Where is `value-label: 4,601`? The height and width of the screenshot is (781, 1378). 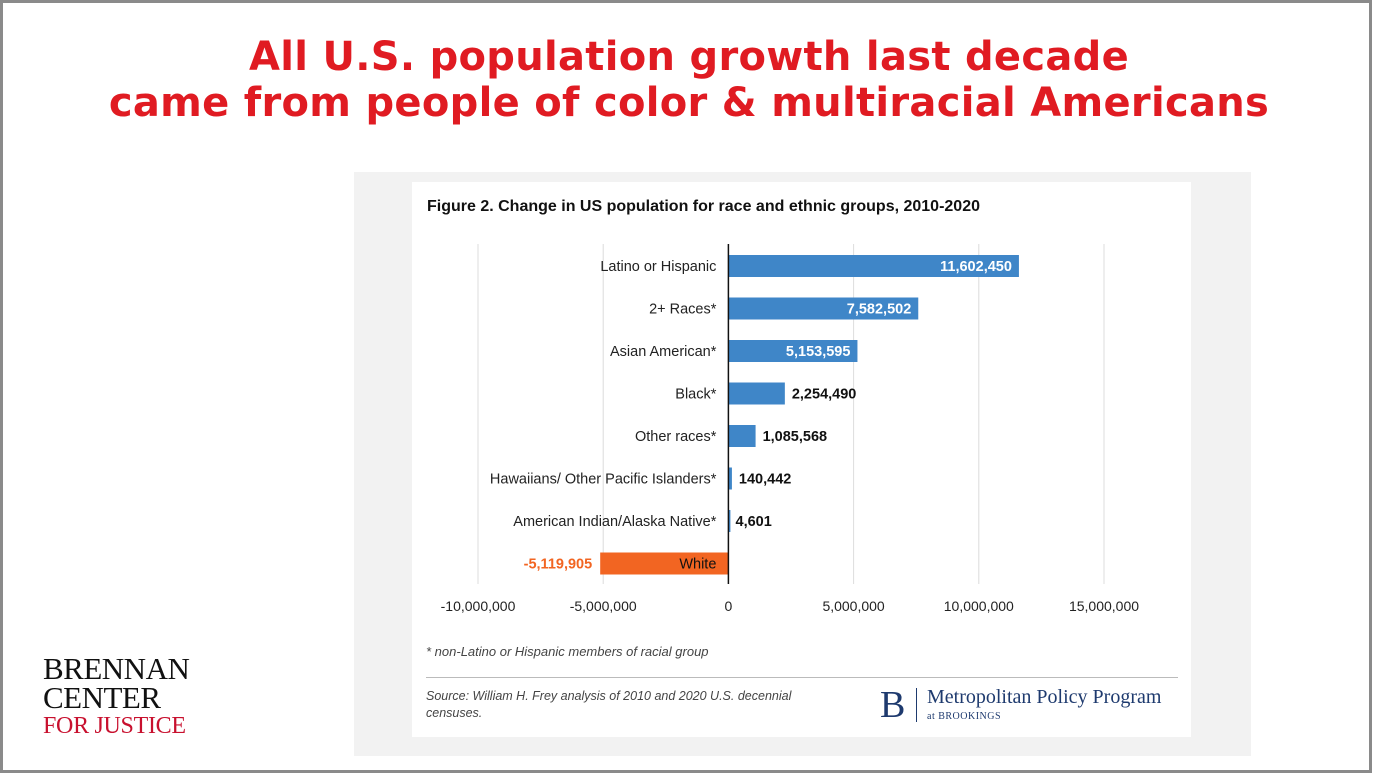 value-label: 4,601 is located at coordinates (754, 522).